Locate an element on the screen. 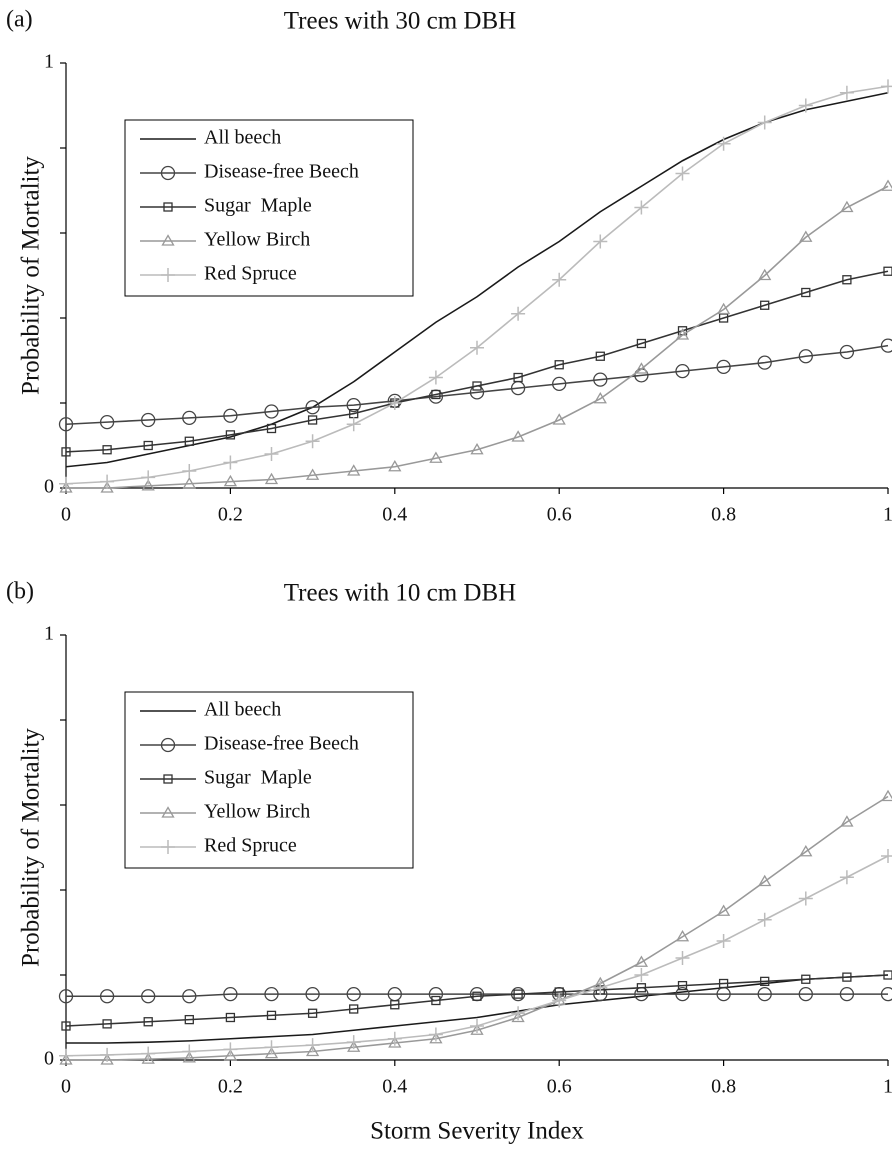 This screenshot has width=892, height=1149. legend-label: Disease-free Beech is located at coordinates (281, 744).